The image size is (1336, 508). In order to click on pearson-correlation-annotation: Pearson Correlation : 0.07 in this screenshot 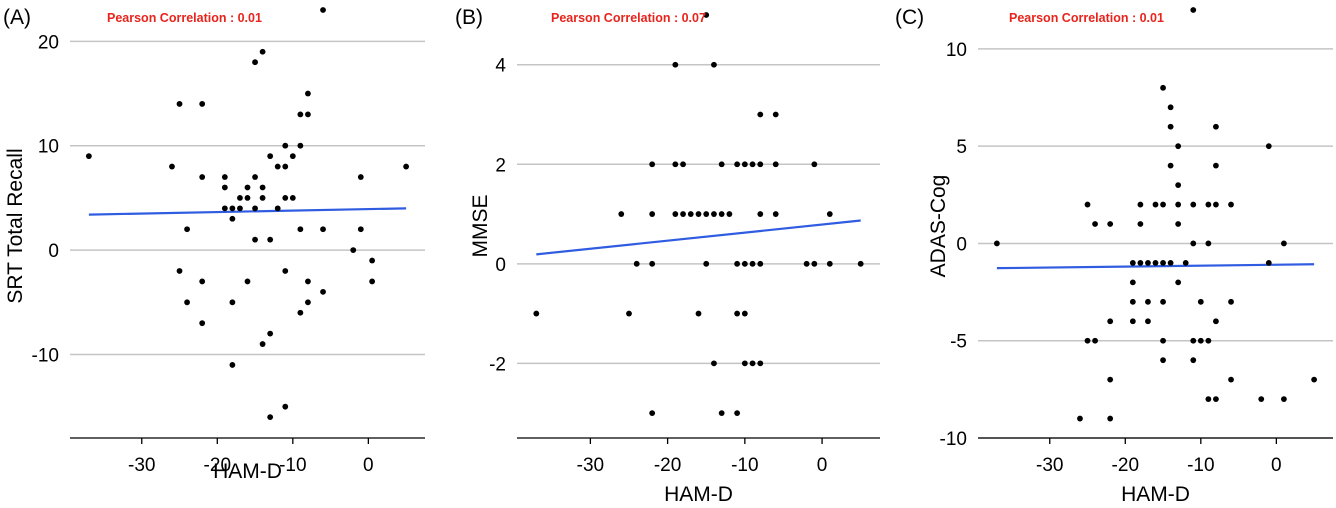, I will do `click(628, 18)`.